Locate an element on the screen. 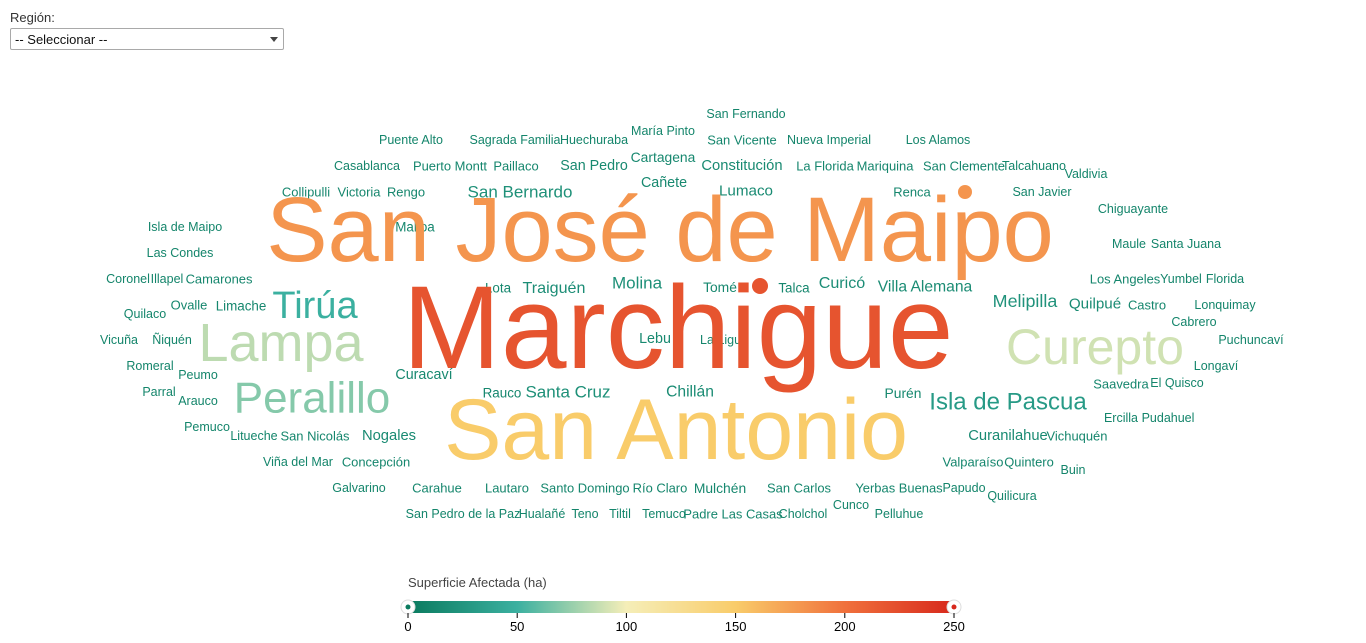  word-villa-alemana: Villa Alemana is located at coordinates (925, 287).